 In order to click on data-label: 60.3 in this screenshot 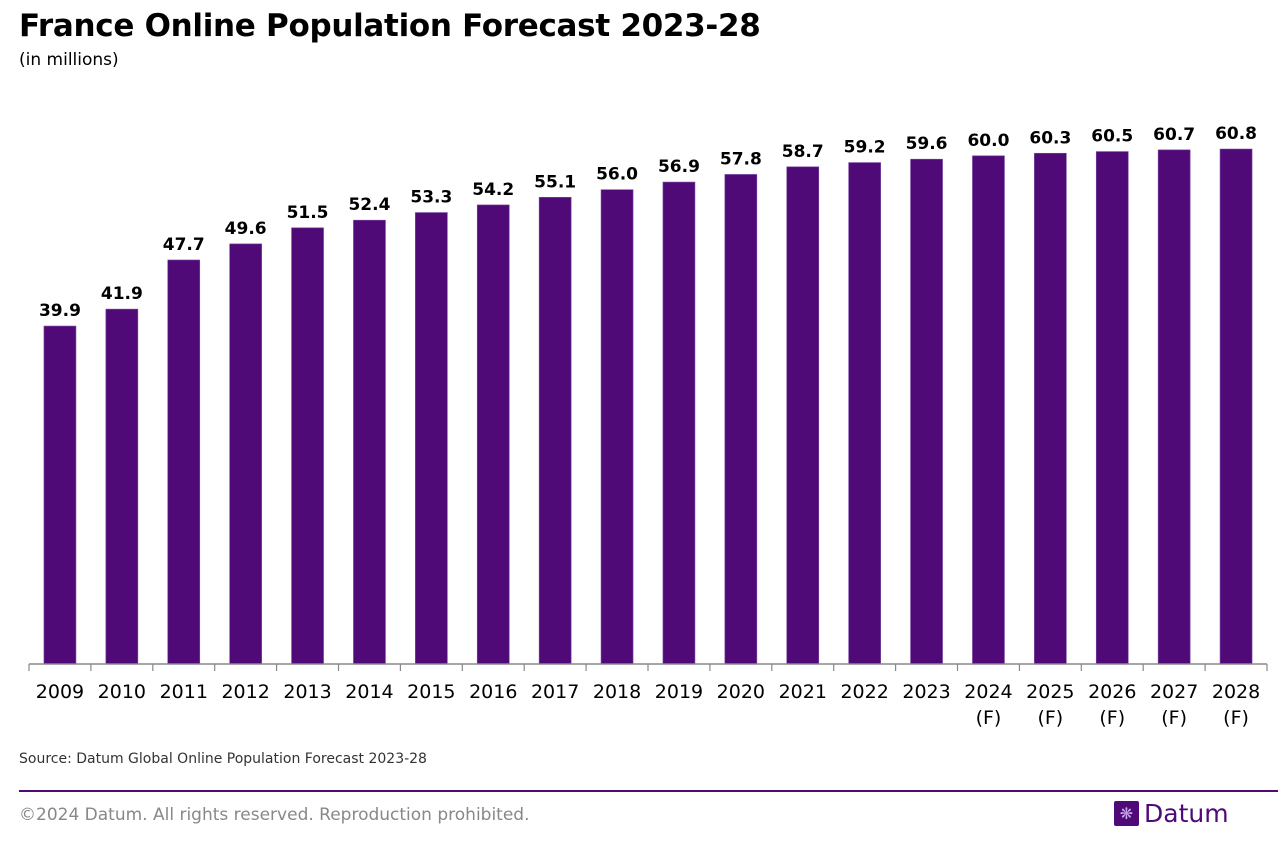, I will do `click(1050, 138)`.